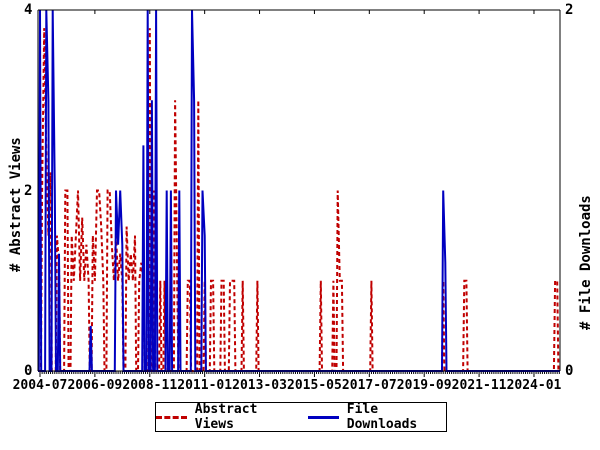  What do you see at coordinates (569, 371) in the screenshot?
I see `right-axis-tick-label: 0` at bounding box center [569, 371].